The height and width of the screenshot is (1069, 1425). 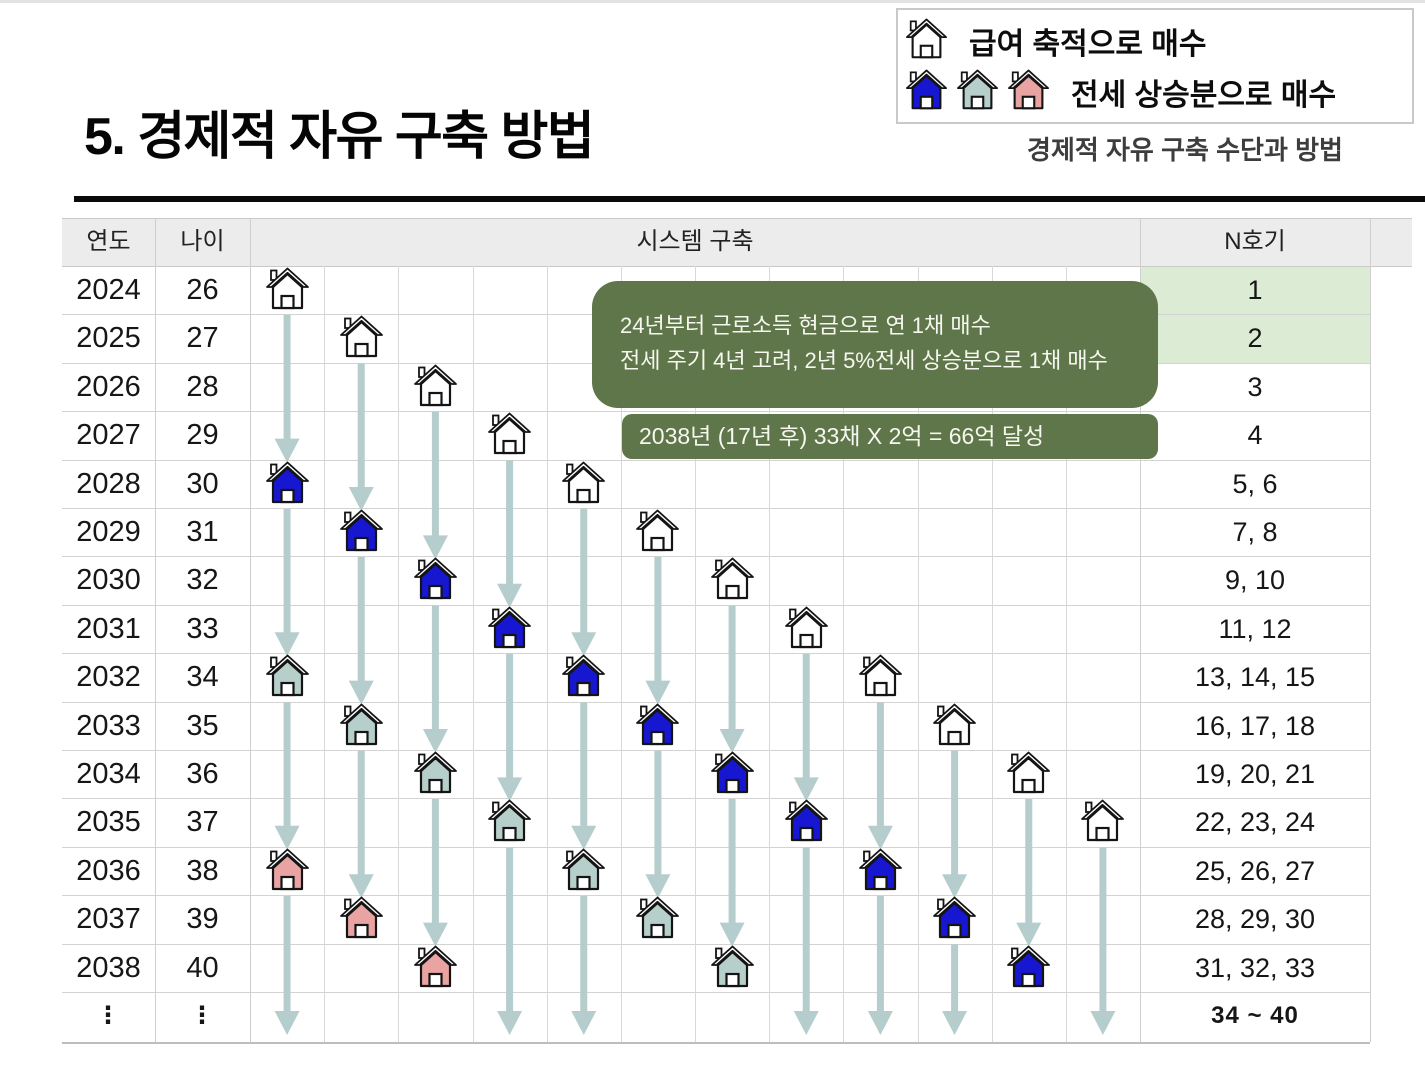 What do you see at coordinates (202, 870) in the screenshot?
I see `age-cell: 38` at bounding box center [202, 870].